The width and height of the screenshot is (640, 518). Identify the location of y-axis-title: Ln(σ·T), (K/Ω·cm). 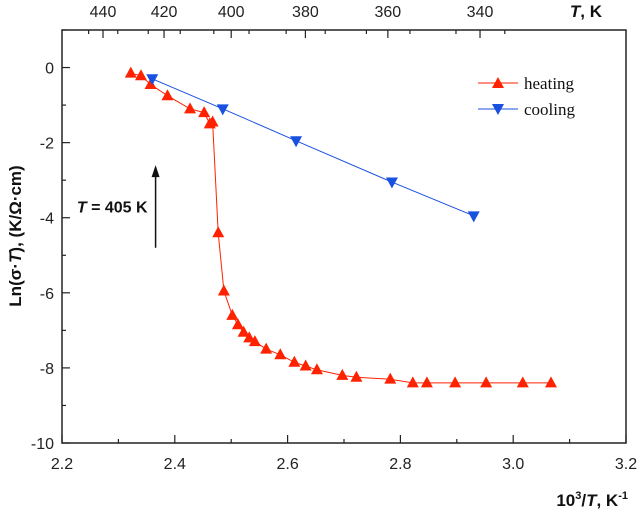
(15, 235).